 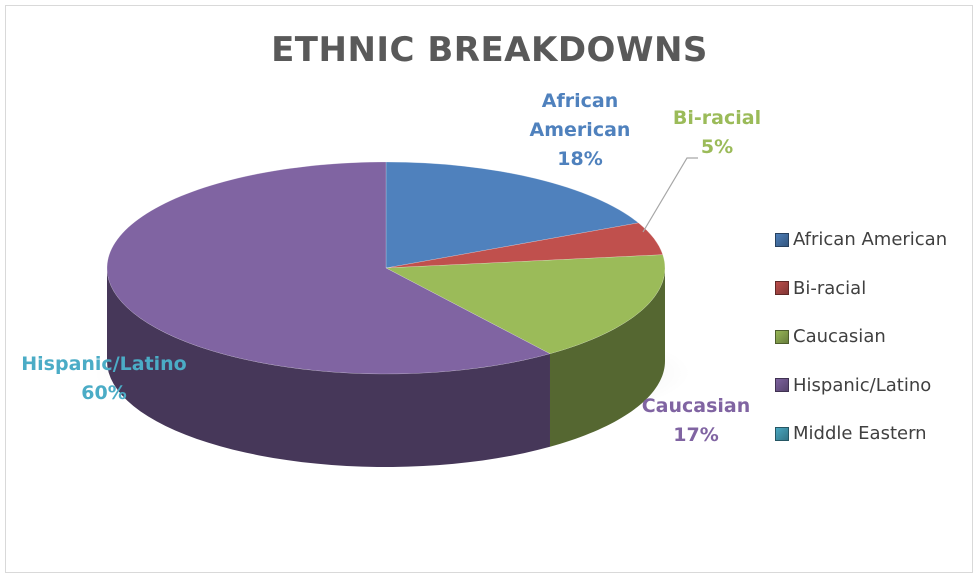 I want to click on legend-swatch-hispanic-latino, so click(x=782, y=385).